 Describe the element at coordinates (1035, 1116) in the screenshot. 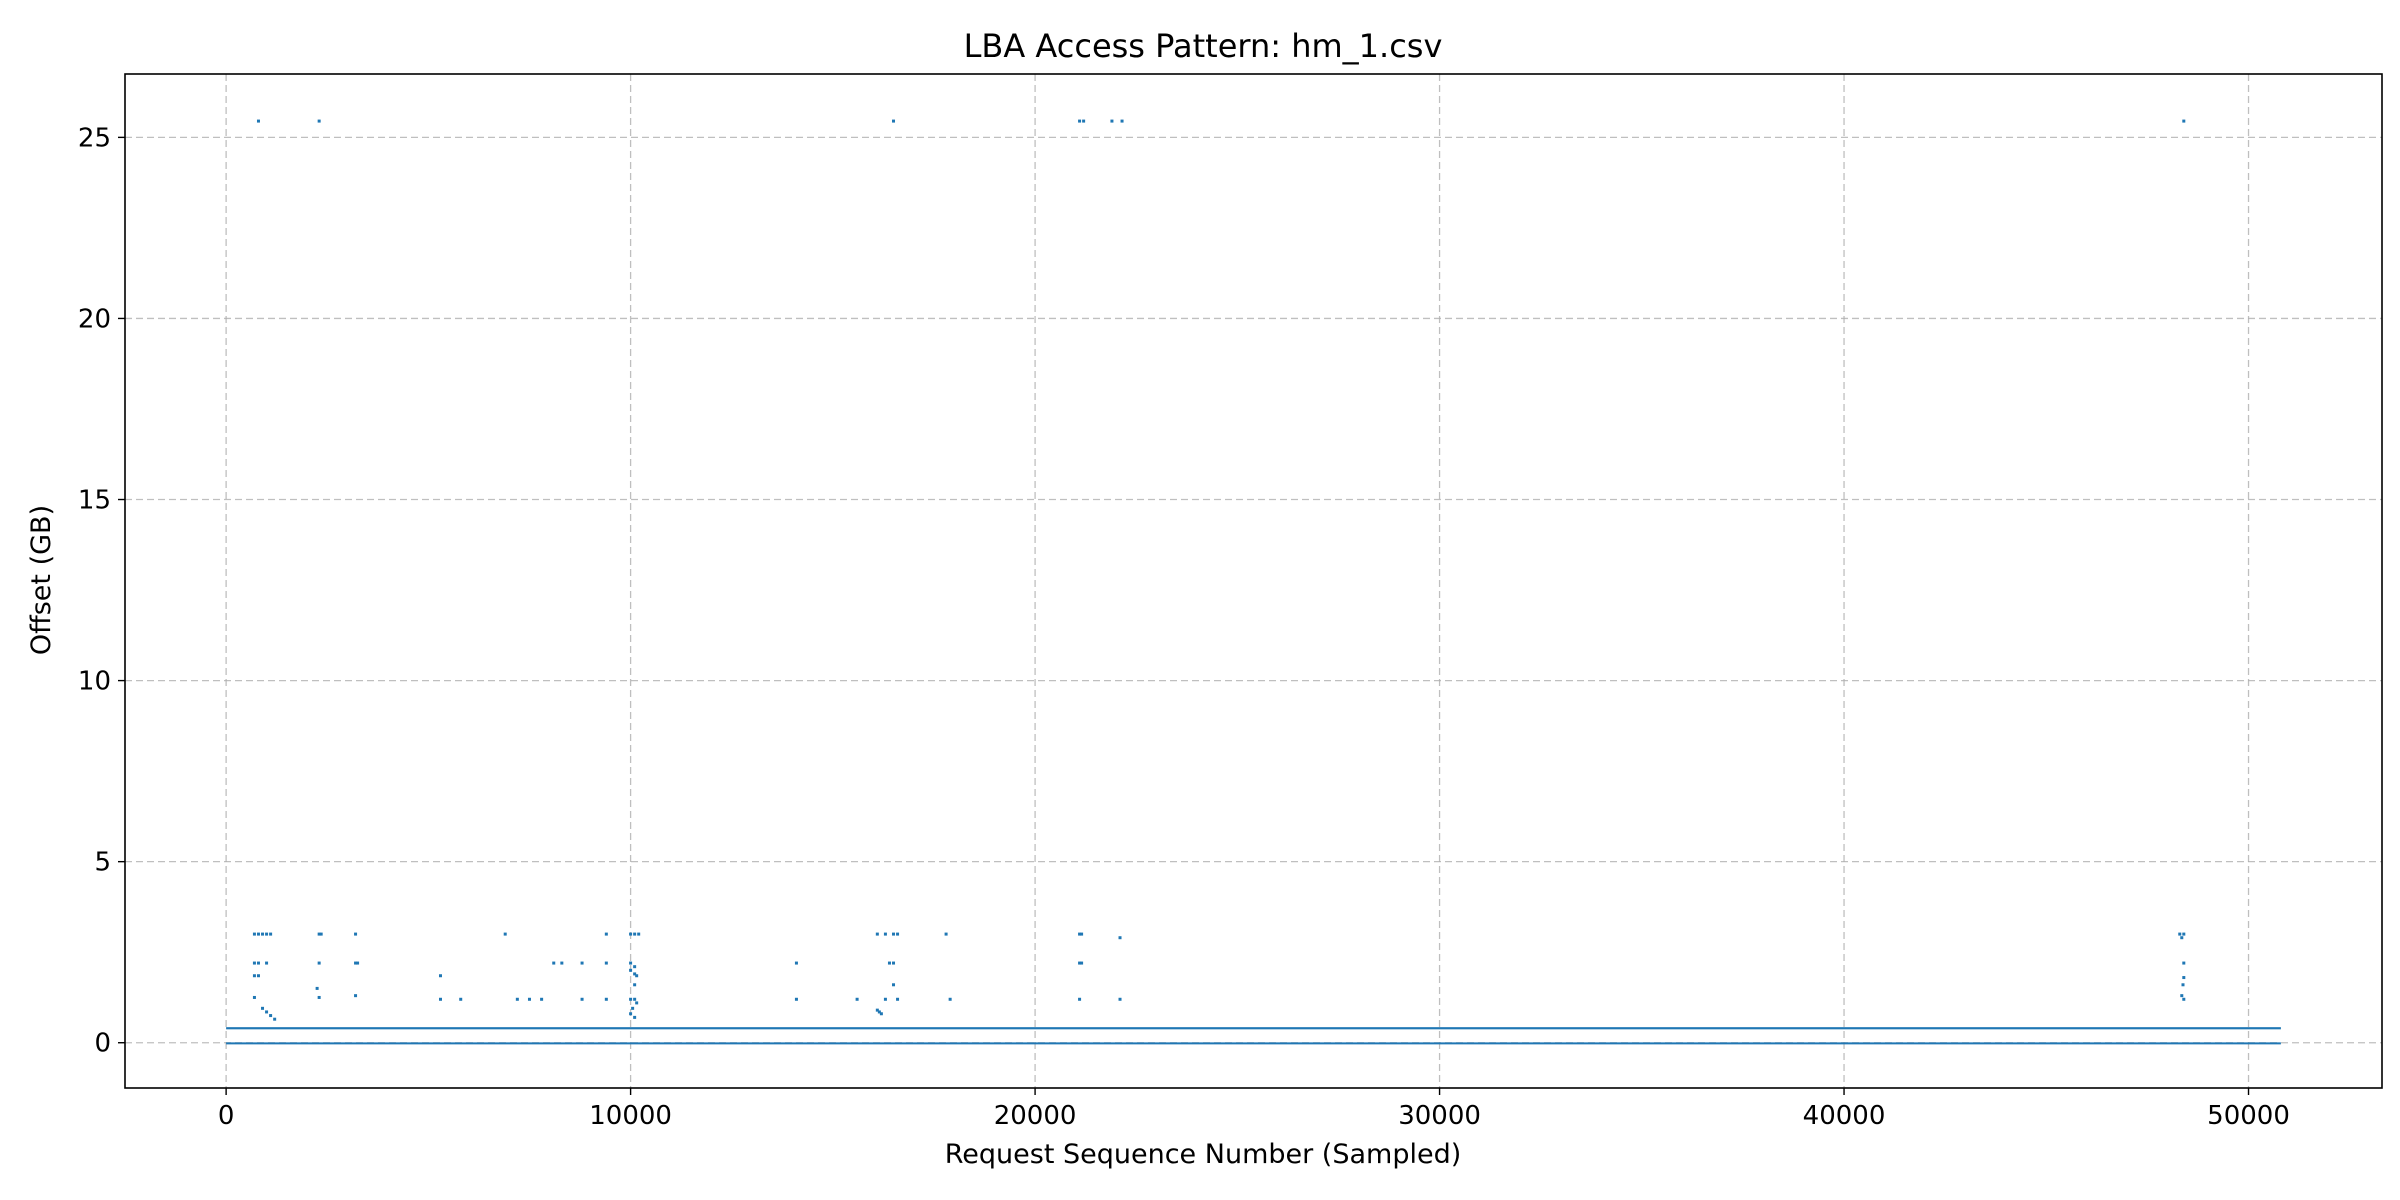

I see `x-tick-label: 20000` at that location.